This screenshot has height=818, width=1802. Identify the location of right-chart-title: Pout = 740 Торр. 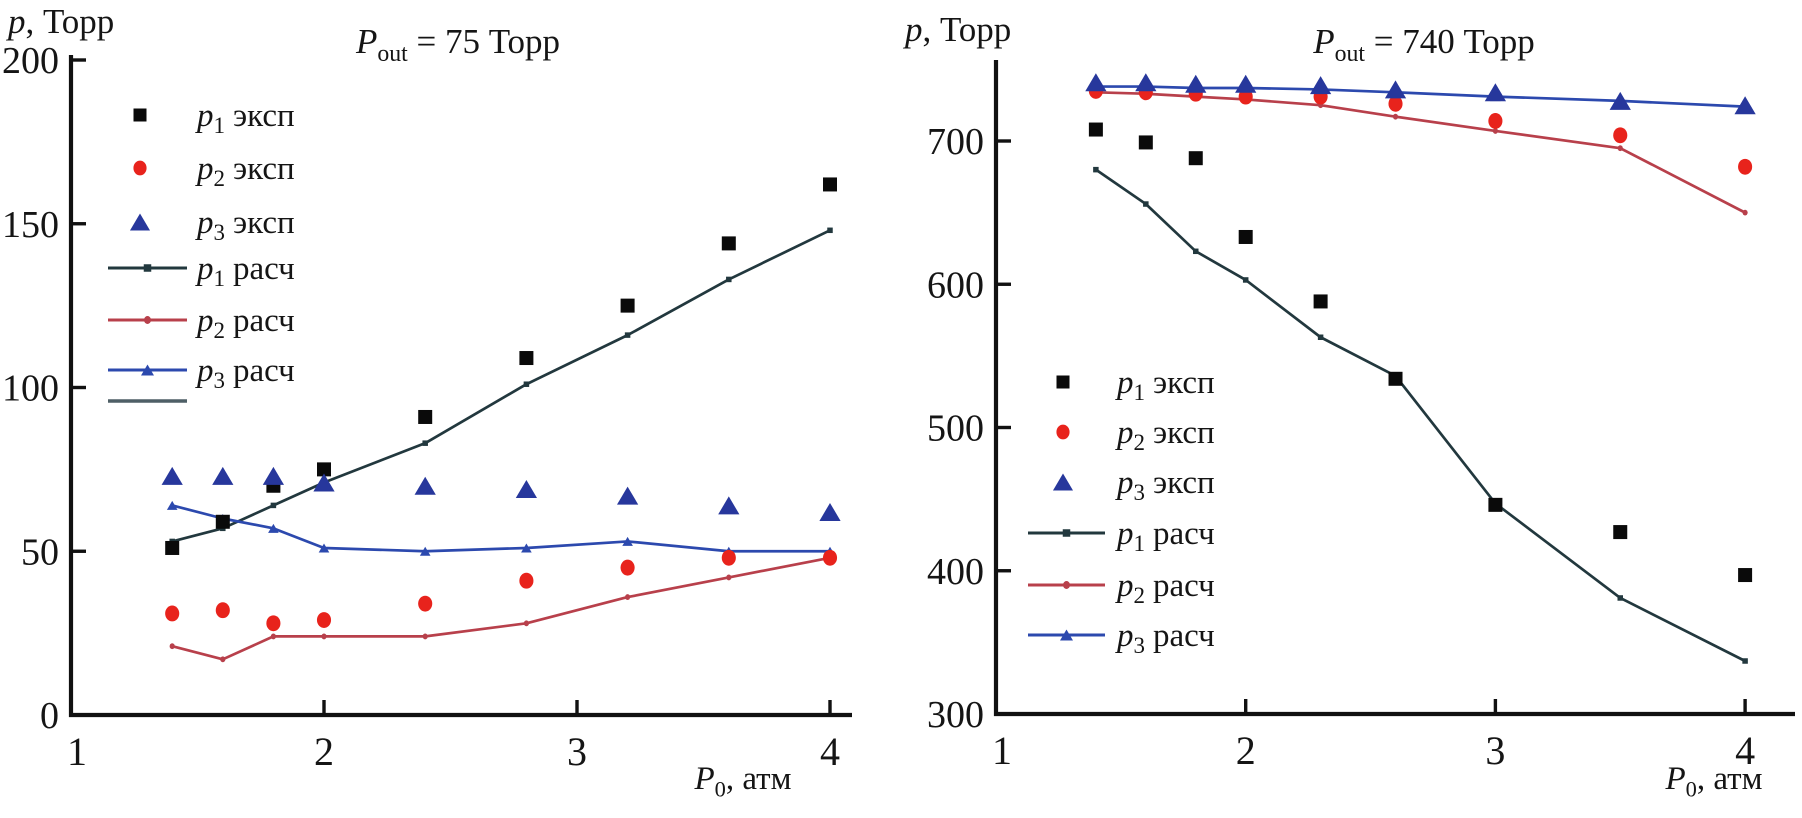
(1424, 44).